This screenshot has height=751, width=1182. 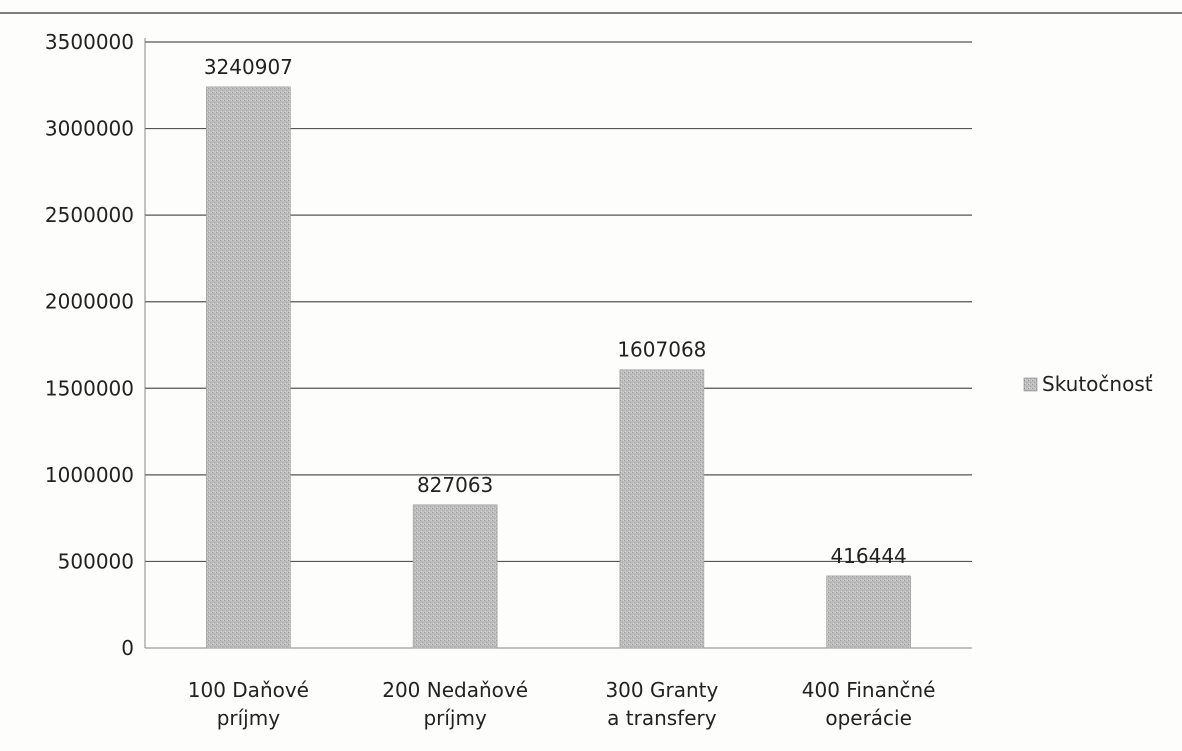 I want to click on y-tick-label: 1000000, so click(x=89, y=475).